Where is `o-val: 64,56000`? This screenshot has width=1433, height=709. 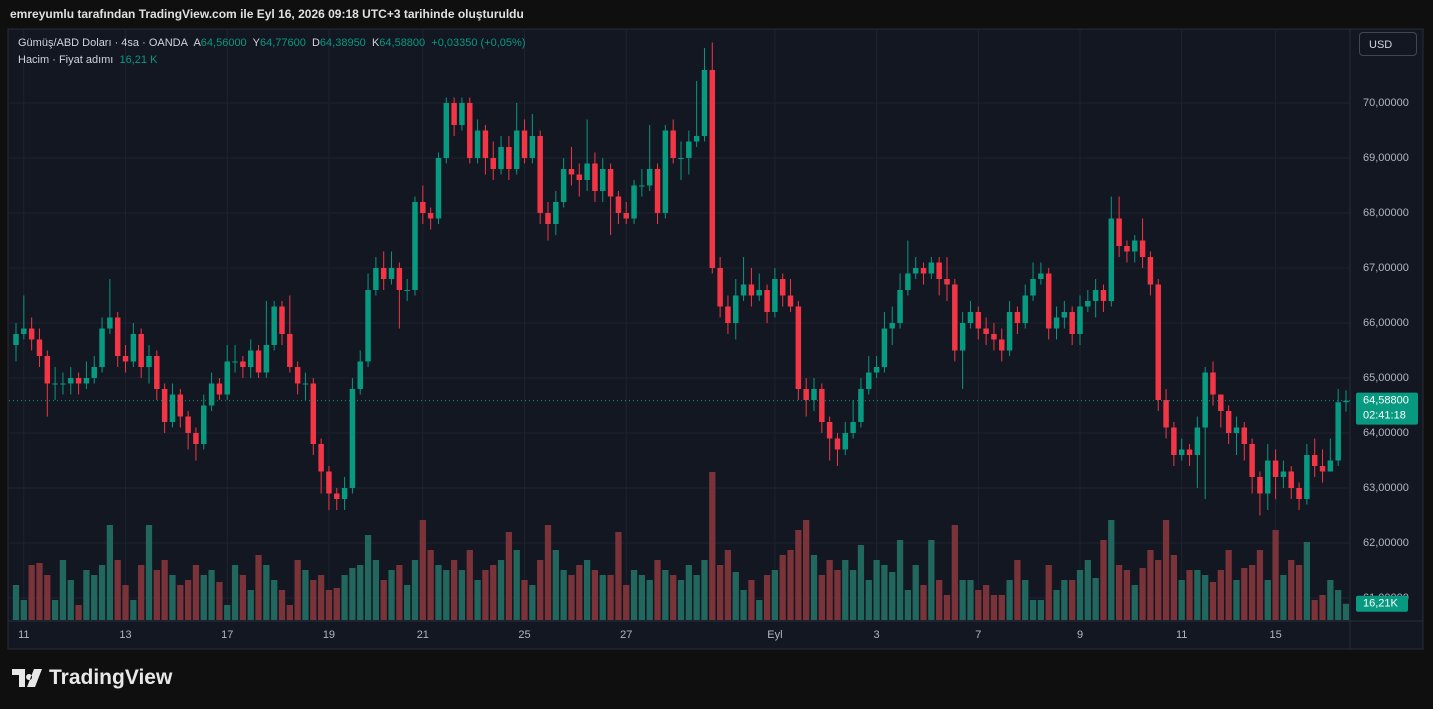
o-val: 64,56000 is located at coordinates (223, 43).